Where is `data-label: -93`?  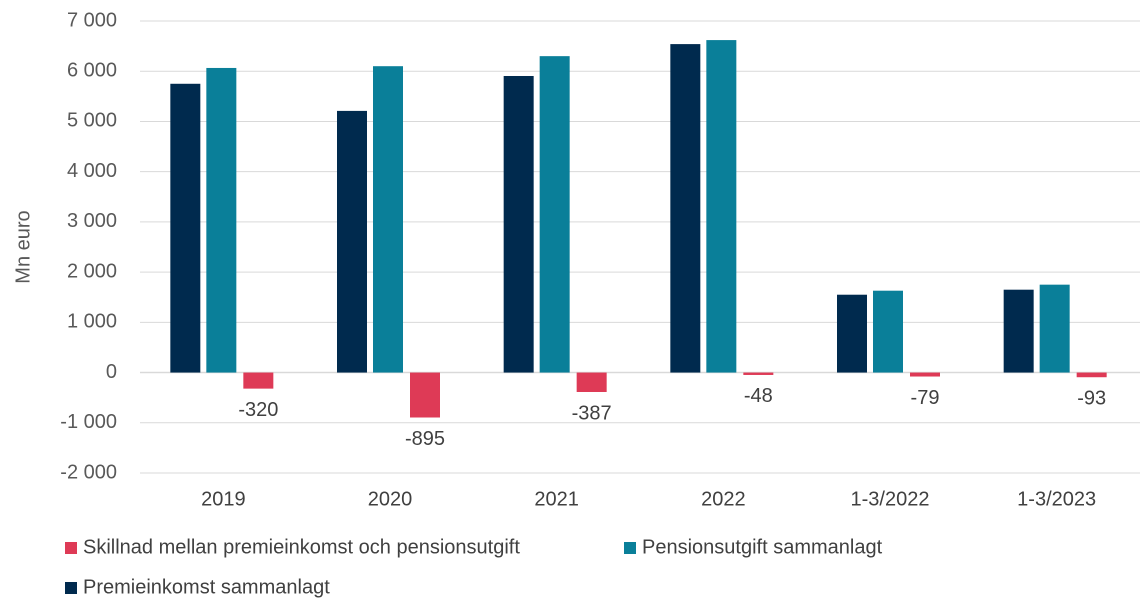
data-label: -93 is located at coordinates (1091, 399).